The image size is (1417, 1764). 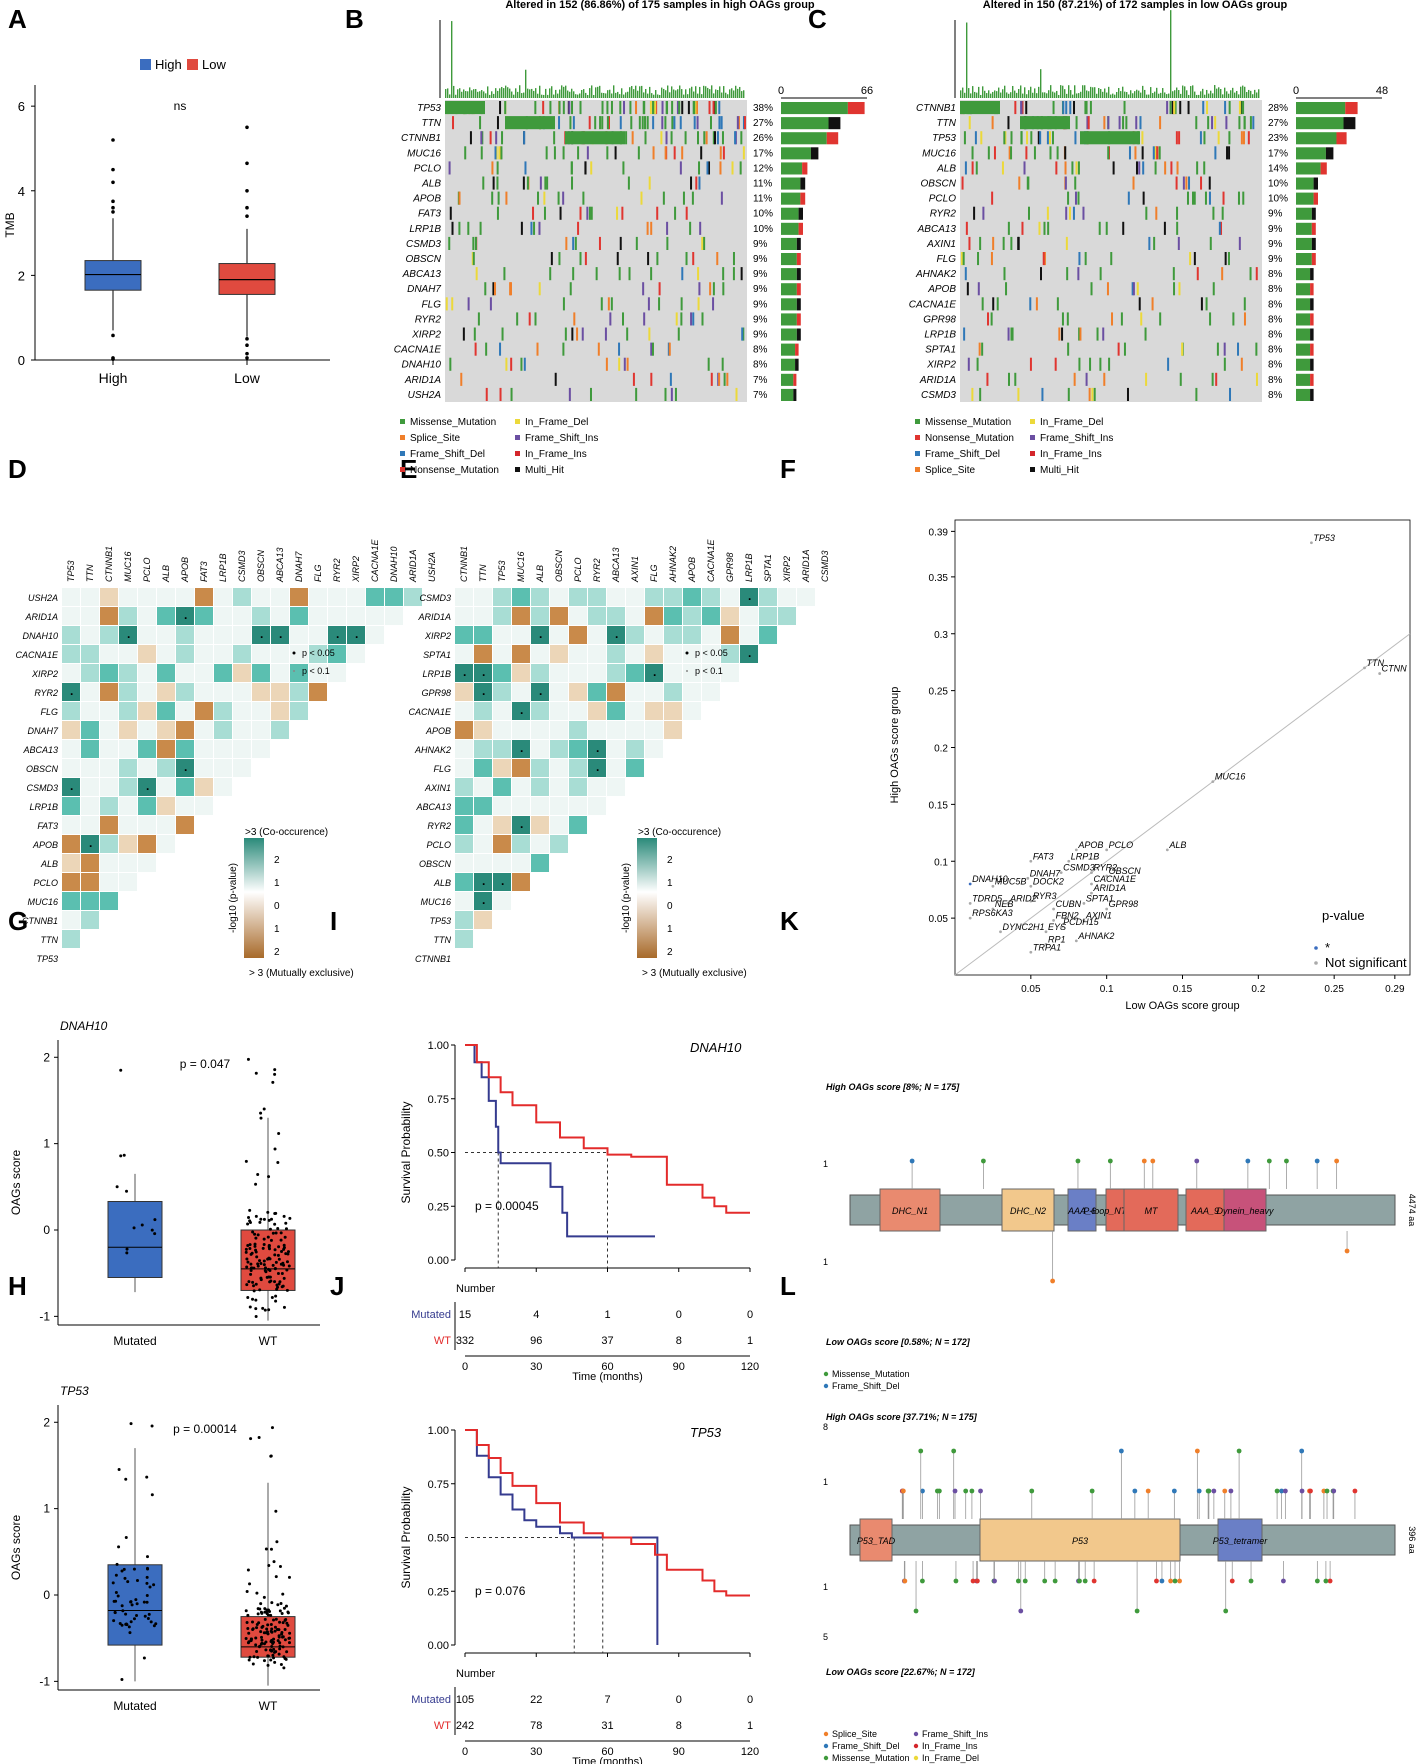 I want to click on oncoplot-pct: 9%, so click(x=760, y=244).